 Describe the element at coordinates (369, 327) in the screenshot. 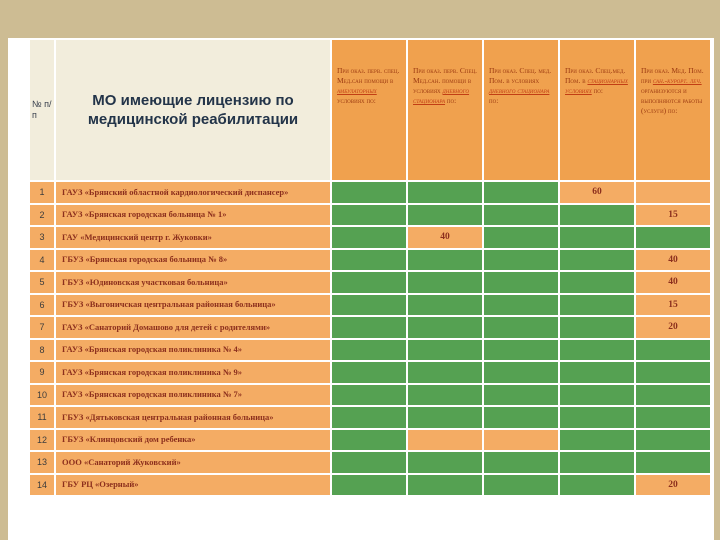

I see `data-cell-r7-c1` at that location.